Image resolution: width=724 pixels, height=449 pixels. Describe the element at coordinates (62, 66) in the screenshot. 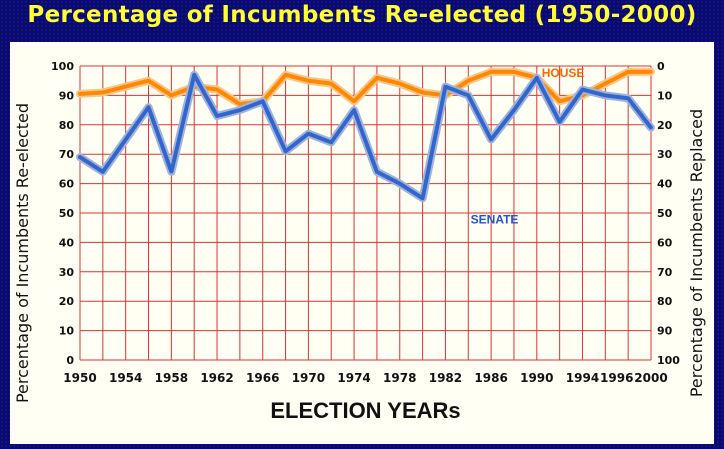

I see `y-left-tick-label: 100` at that location.